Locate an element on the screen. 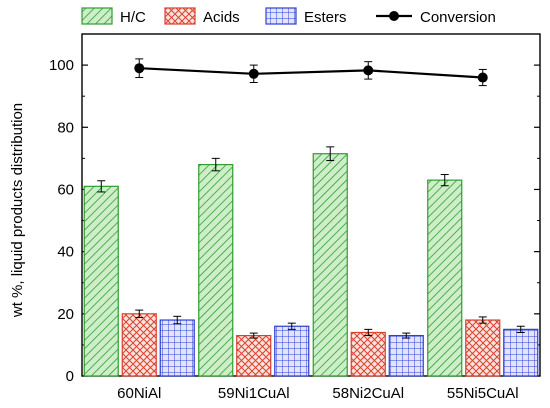 The width and height of the screenshot is (550, 408). x-category-label: 55Ni5CuAl is located at coordinates (483, 393).